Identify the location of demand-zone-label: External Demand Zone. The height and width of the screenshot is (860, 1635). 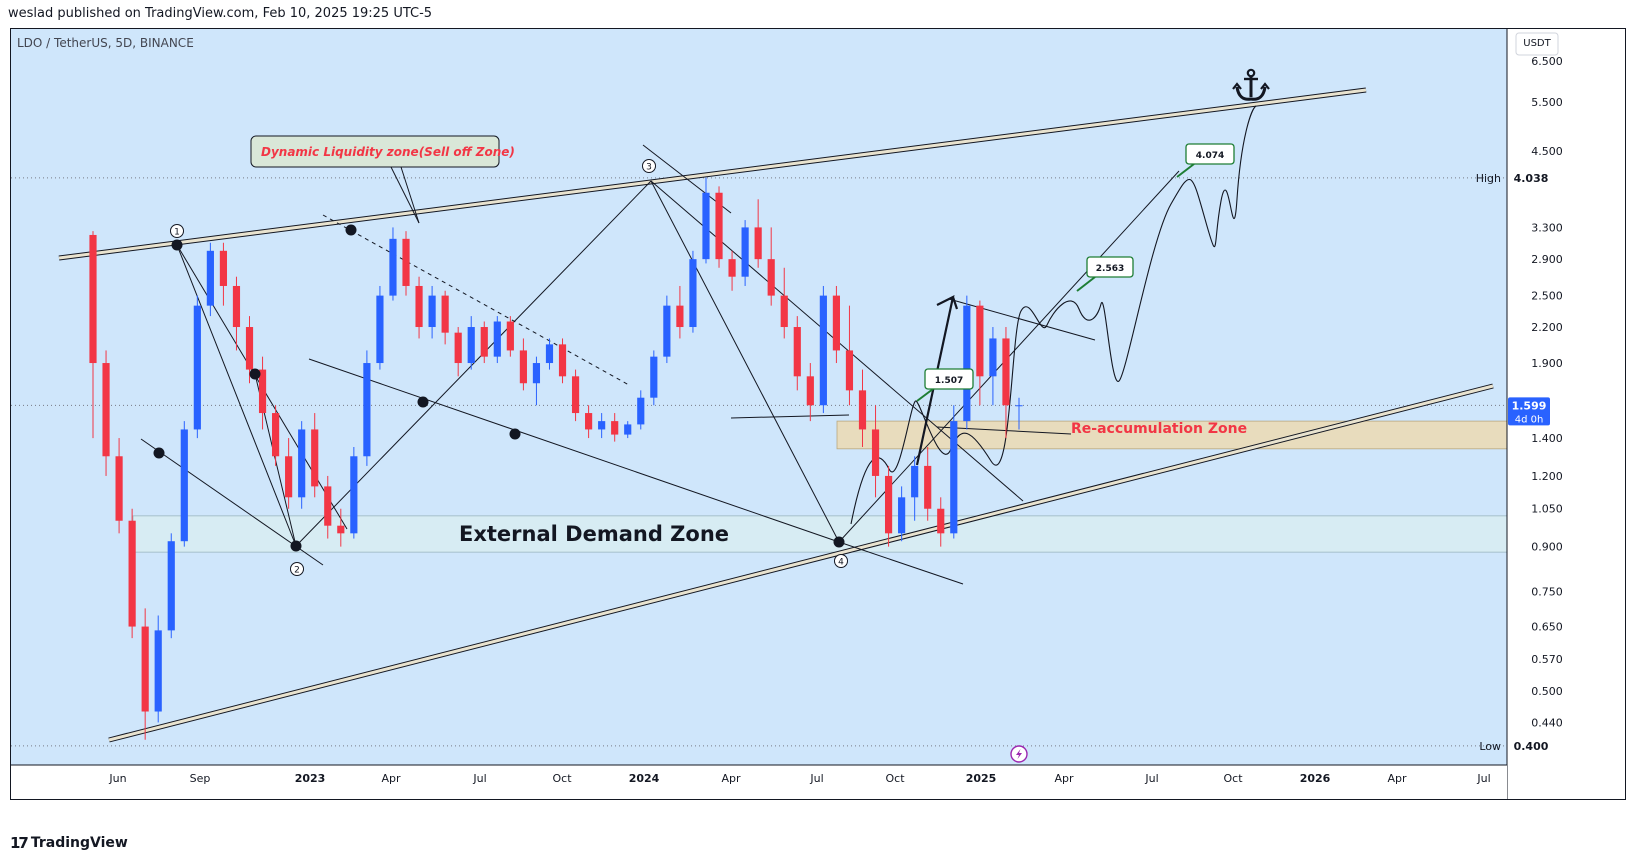
(594, 534).